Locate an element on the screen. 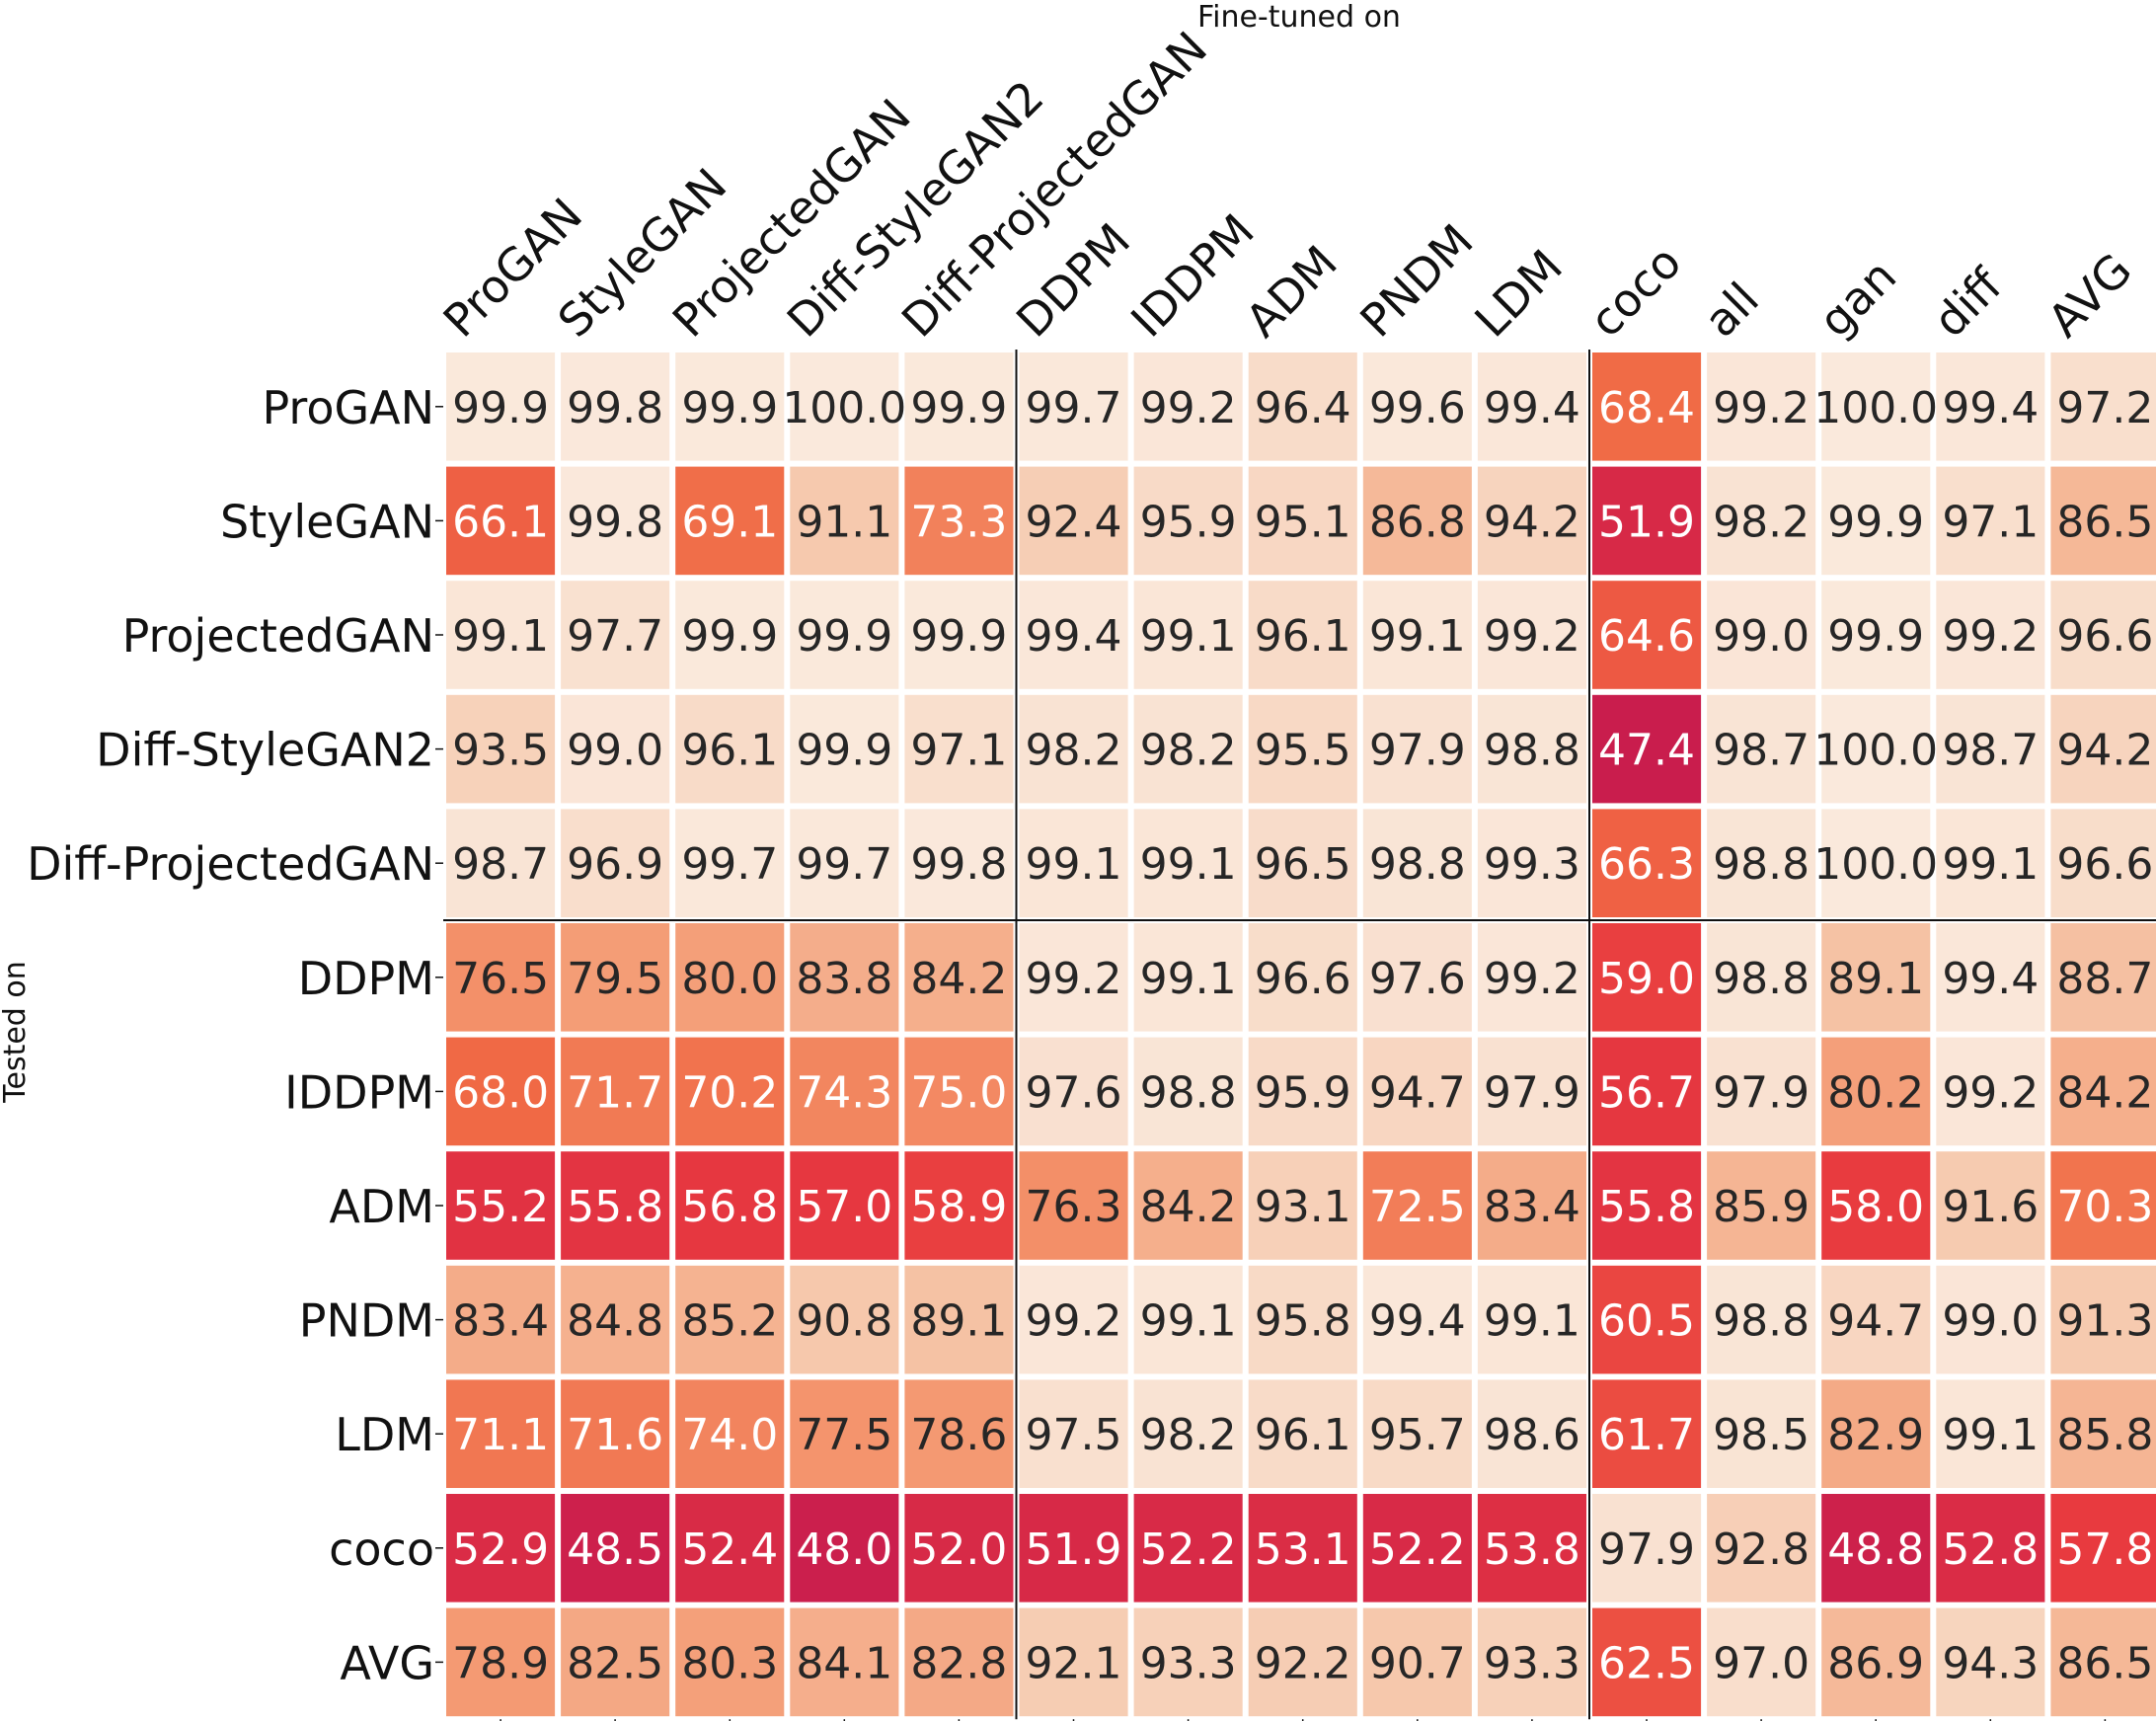 This screenshot has height=1721, width=2156. cell-value-label: 99.3 is located at coordinates (1532, 864).